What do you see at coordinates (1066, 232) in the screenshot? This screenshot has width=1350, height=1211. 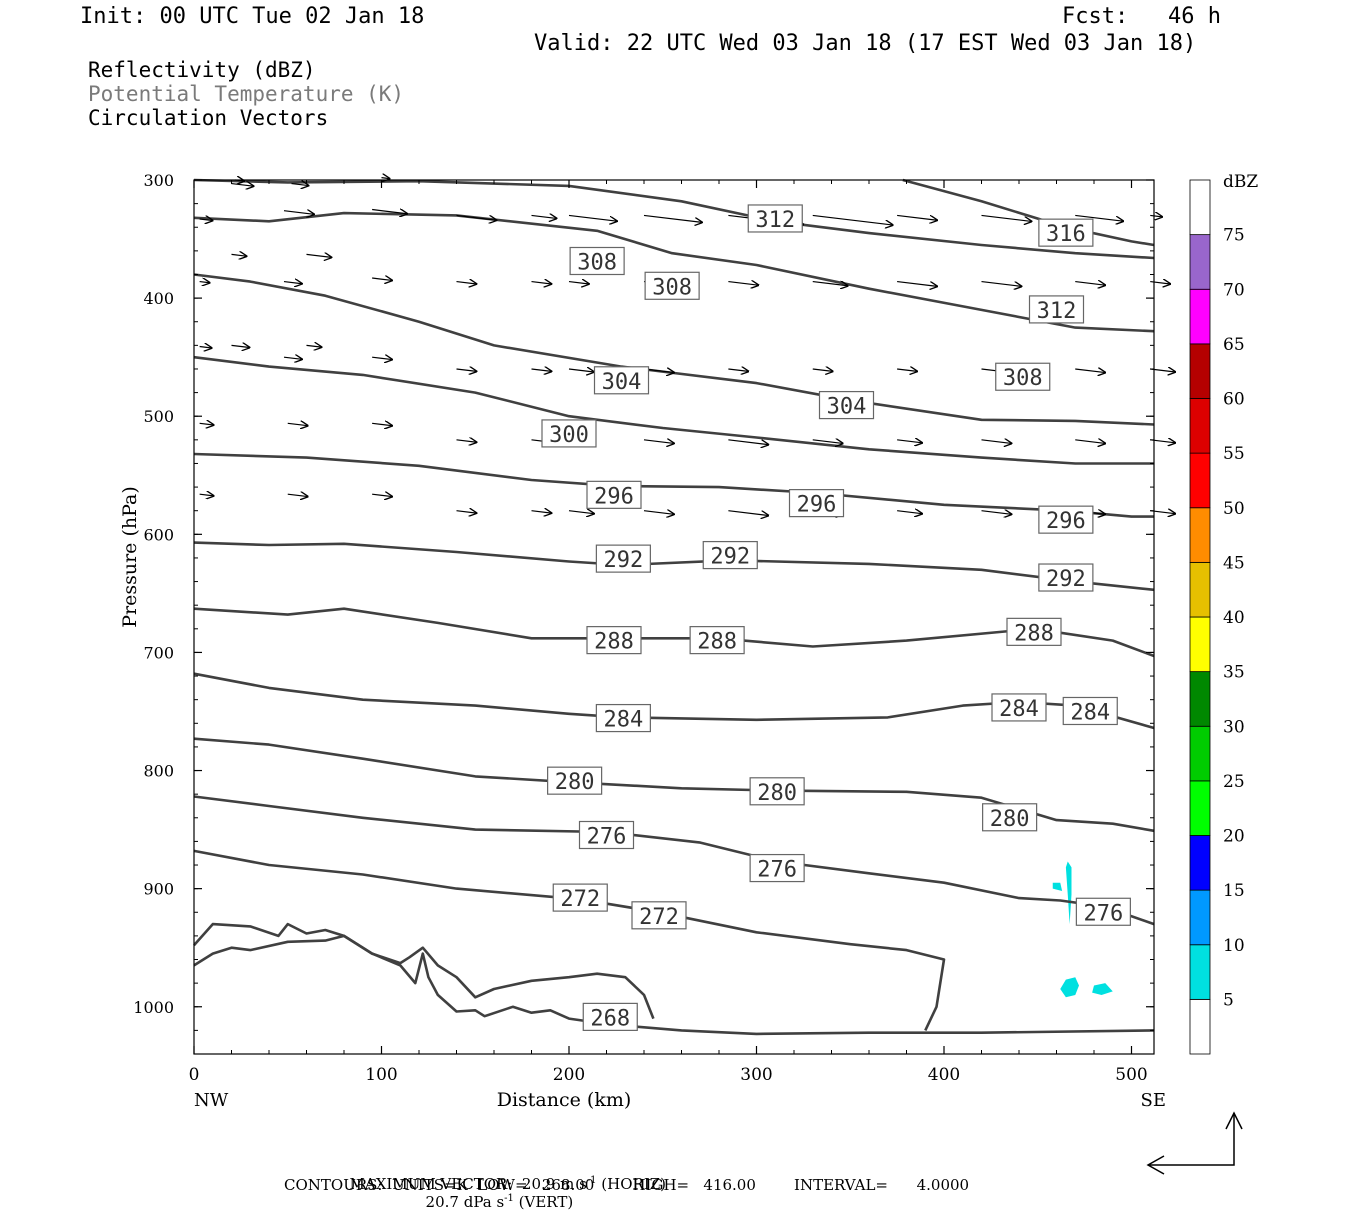 I see `contour-label-1: 316` at bounding box center [1066, 232].